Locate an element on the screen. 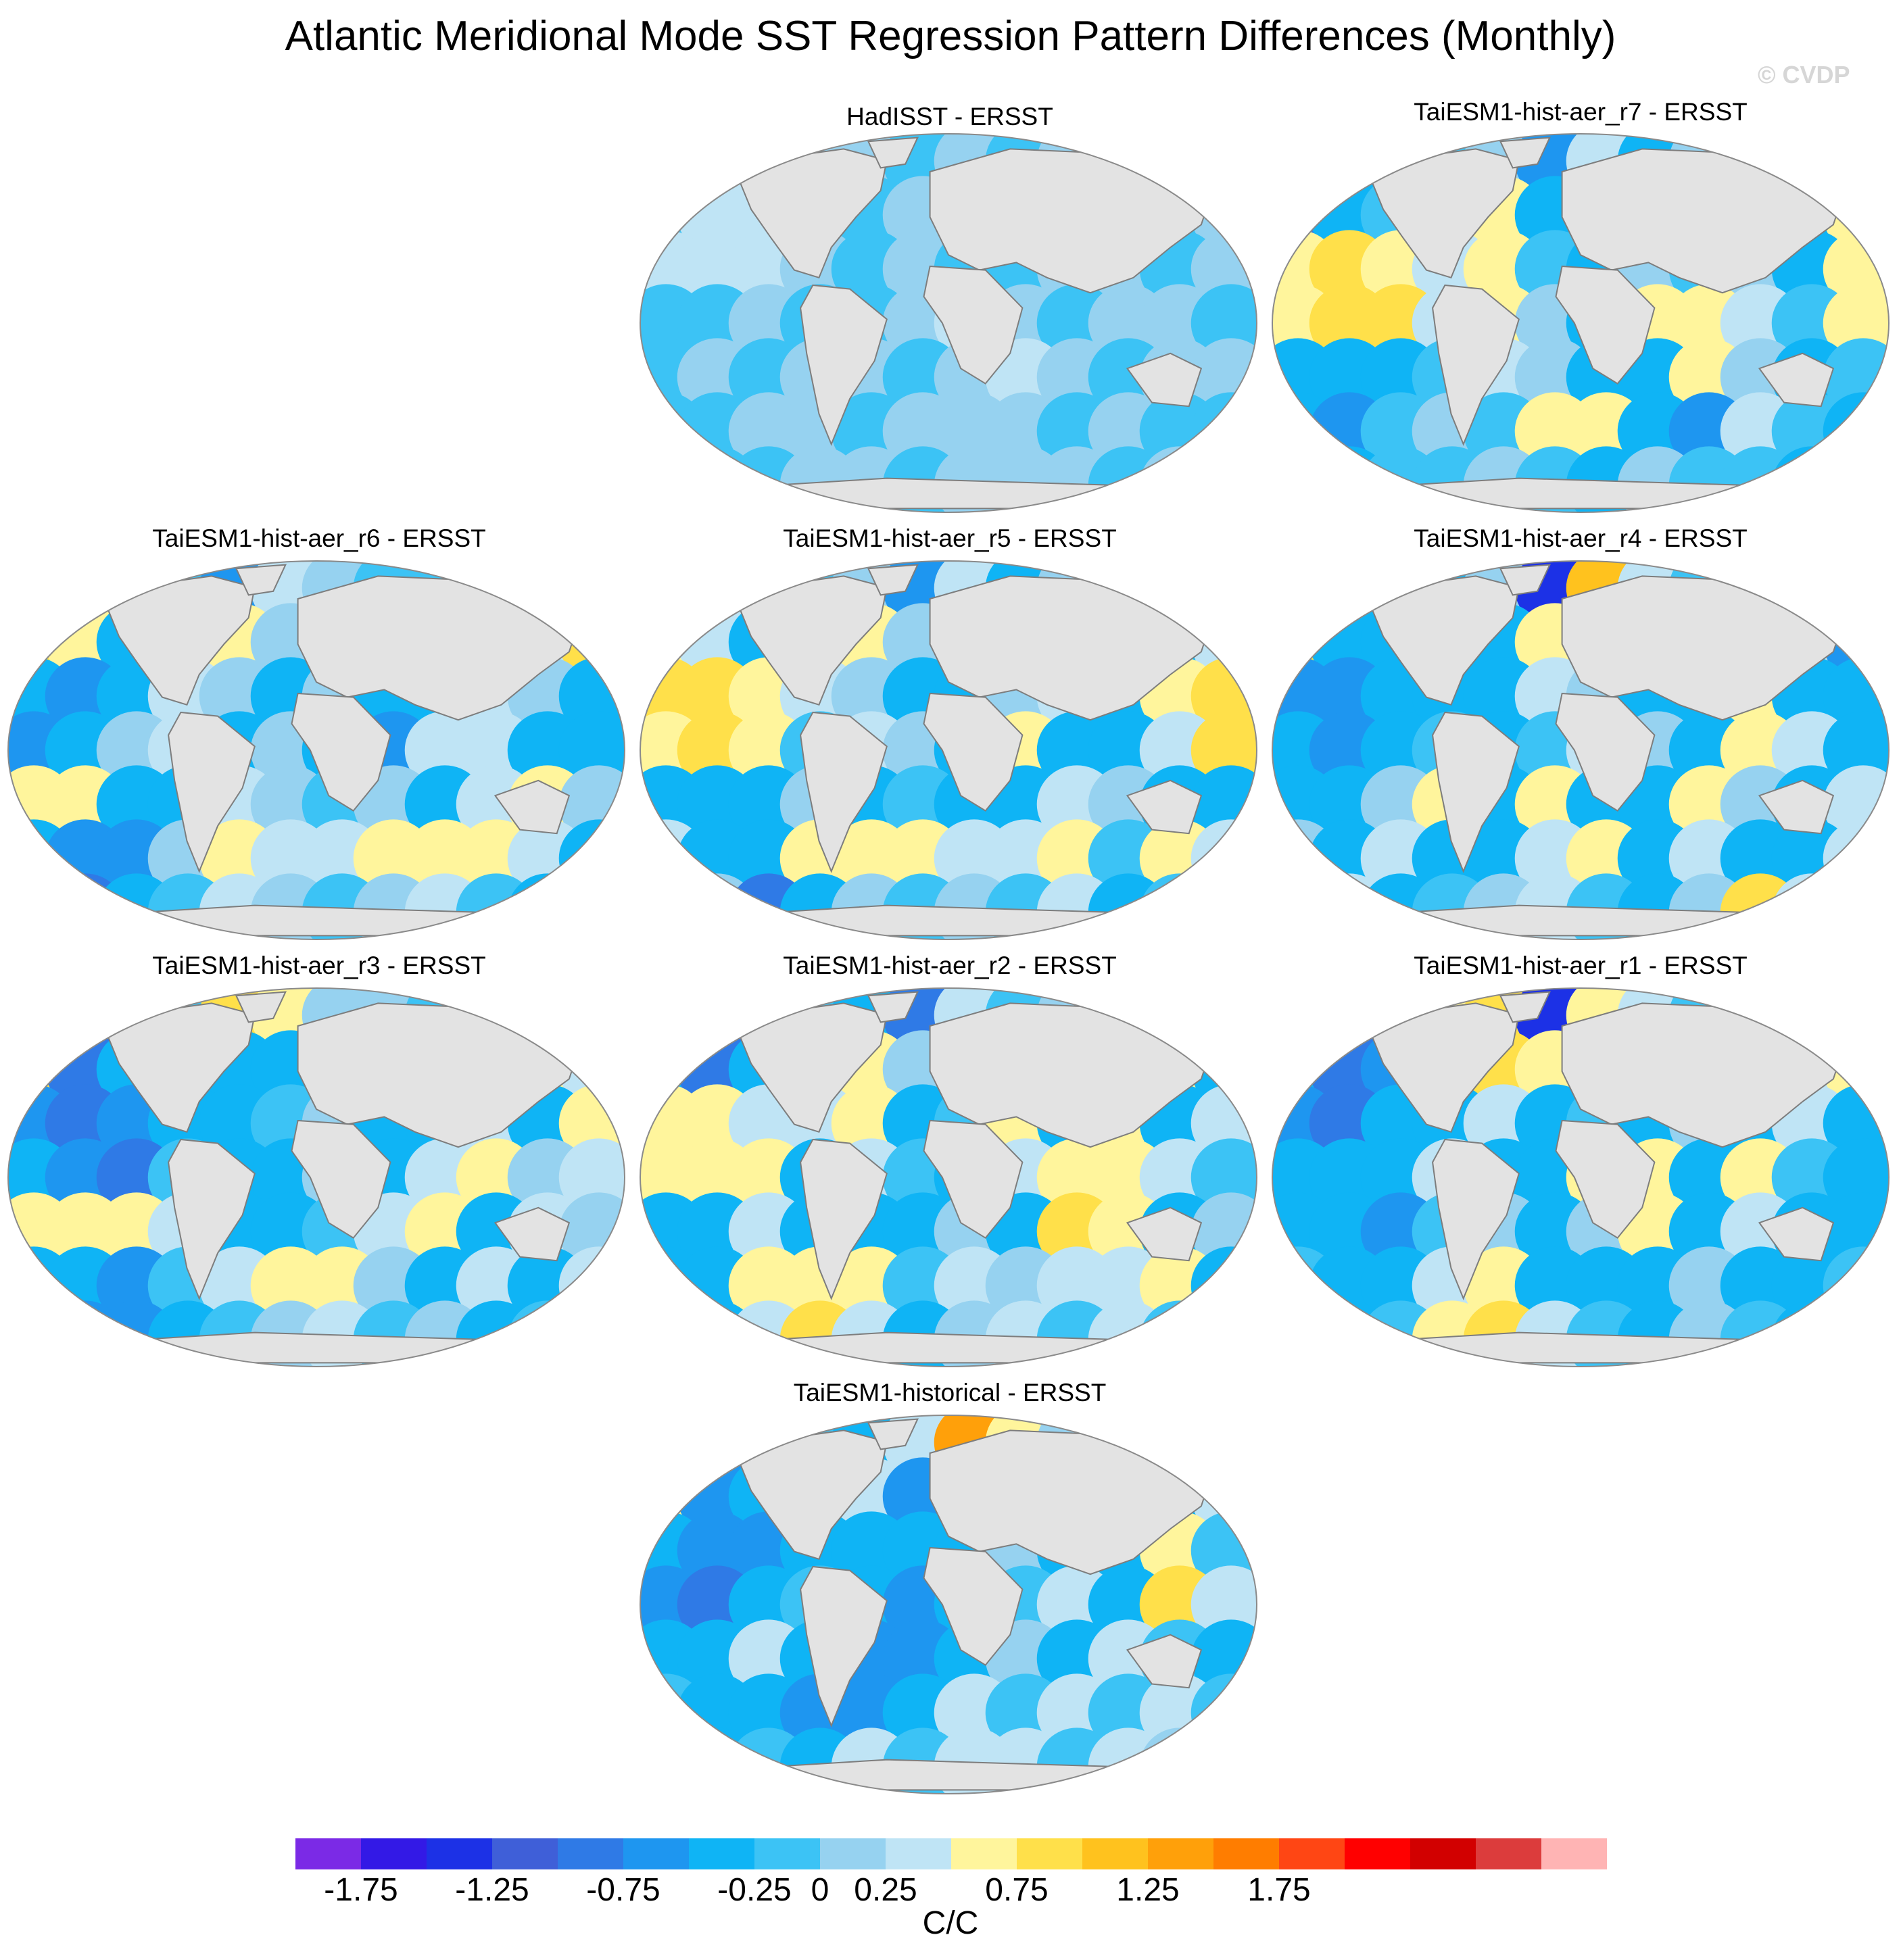 The height and width of the screenshot is (1960, 1901). colorbar-tick-label: 0.75 is located at coordinates (1016, 1890).